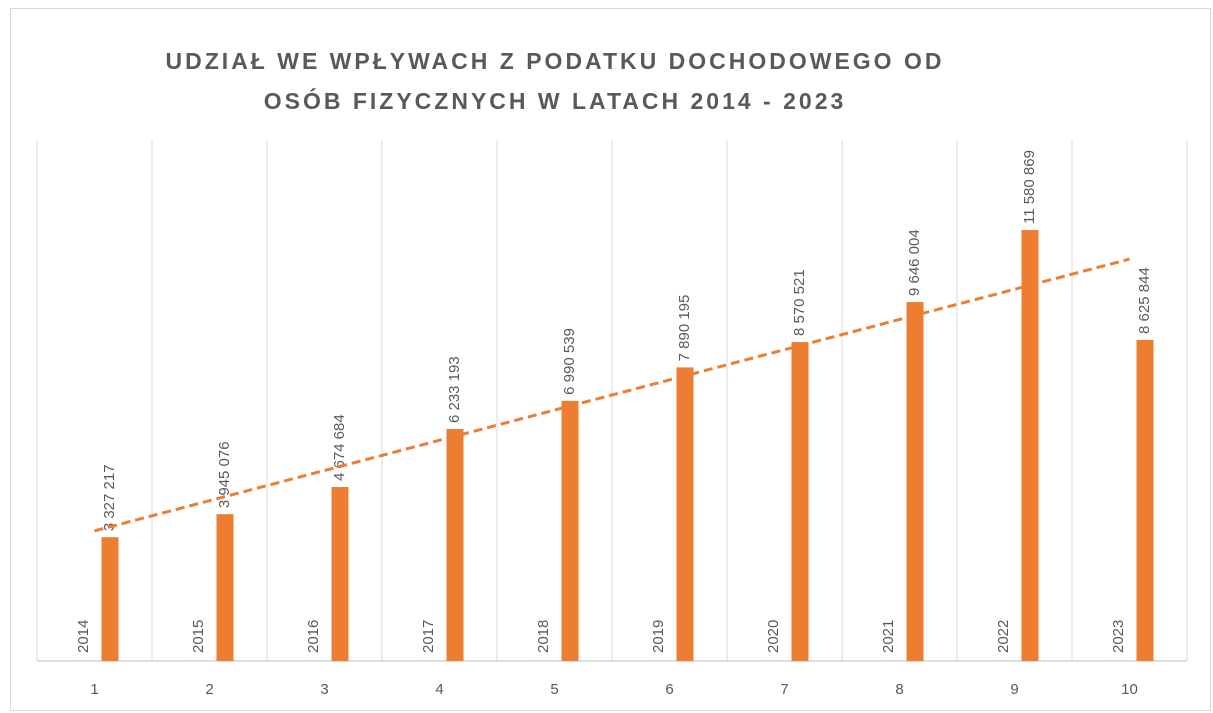  Describe the element at coordinates (313, 636) in the screenshot. I see `data-label: 2016` at that location.